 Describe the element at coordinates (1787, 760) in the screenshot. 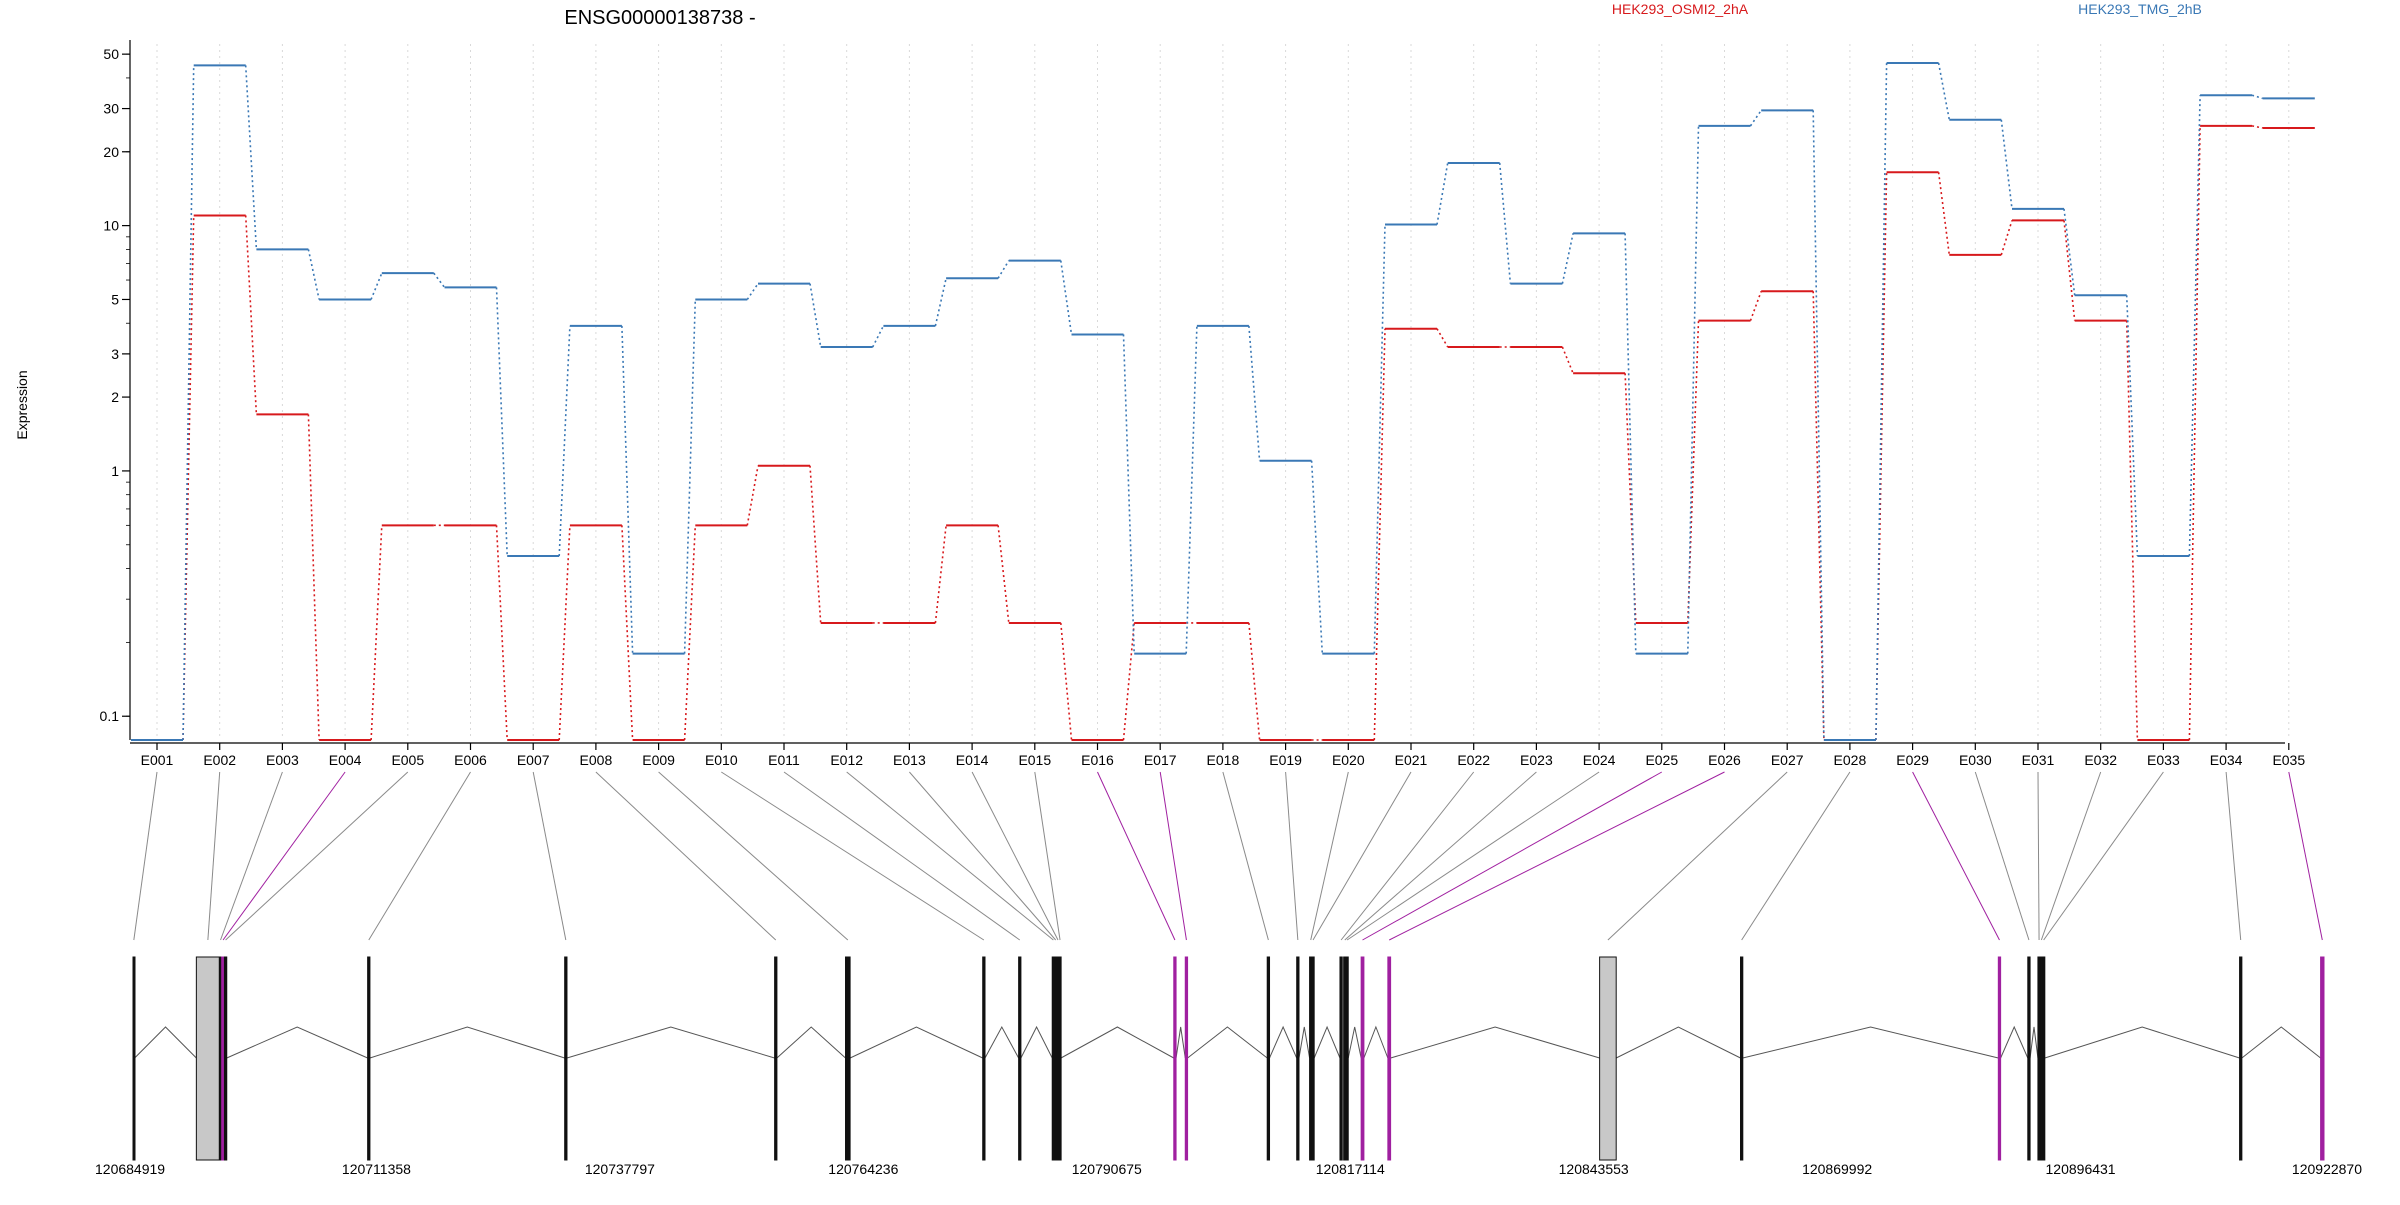

I see `x-tick-label-e027: E027` at that location.